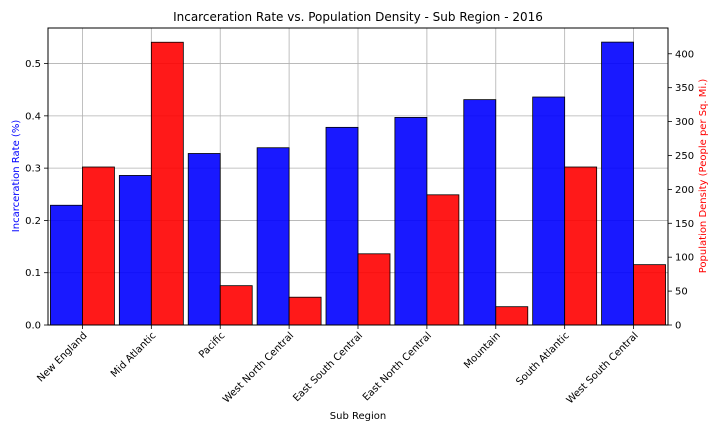 This screenshot has height=432, width=720. I want to click on y-left-tick-label: 0.5, so click(33, 64).